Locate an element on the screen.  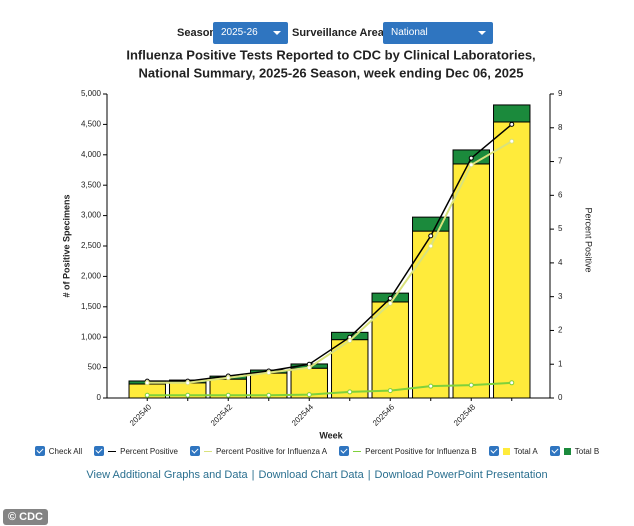
y-tick-label: 3,000 is located at coordinates (91, 215).